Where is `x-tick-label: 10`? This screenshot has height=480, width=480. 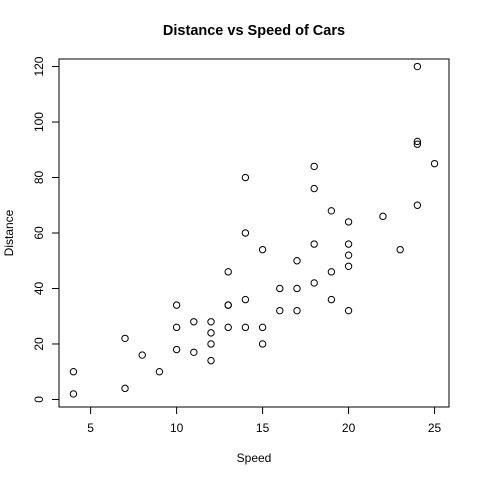
x-tick-label: 10 is located at coordinates (177, 428).